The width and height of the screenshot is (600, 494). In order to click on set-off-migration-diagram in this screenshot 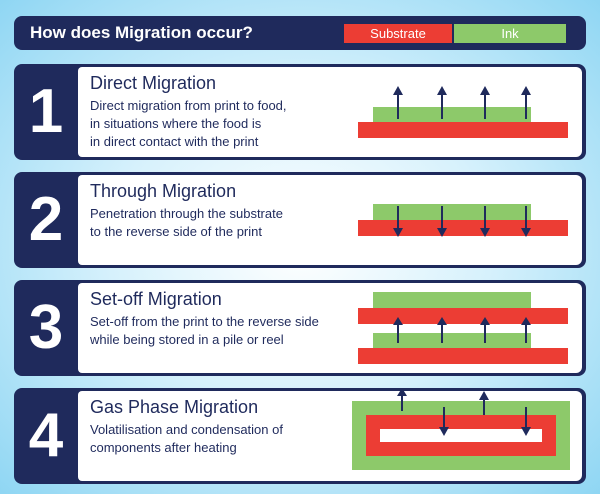, I will do `click(463, 328)`.